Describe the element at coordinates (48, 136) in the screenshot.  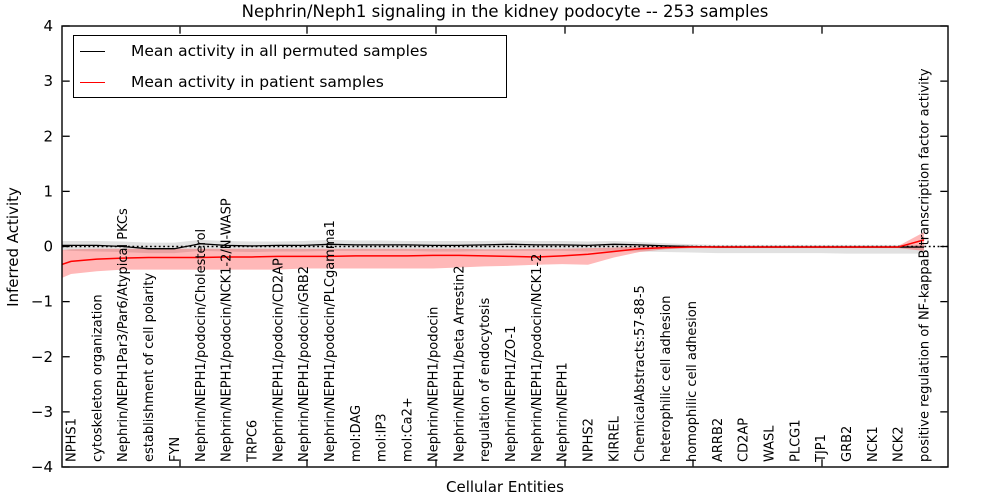
I see `y-tick-label: 2` at that location.